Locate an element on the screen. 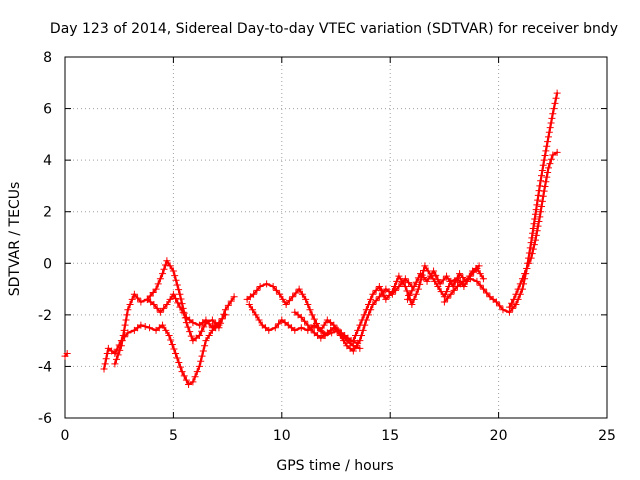 The height and width of the screenshot is (480, 640). x-axis-label: GPS time / hours is located at coordinates (334, 466).